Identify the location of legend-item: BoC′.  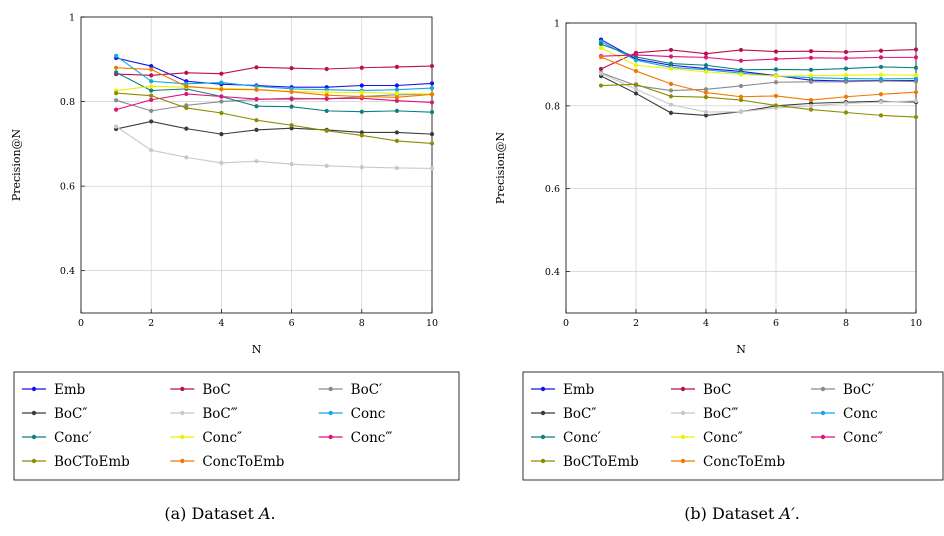
(350, 390).